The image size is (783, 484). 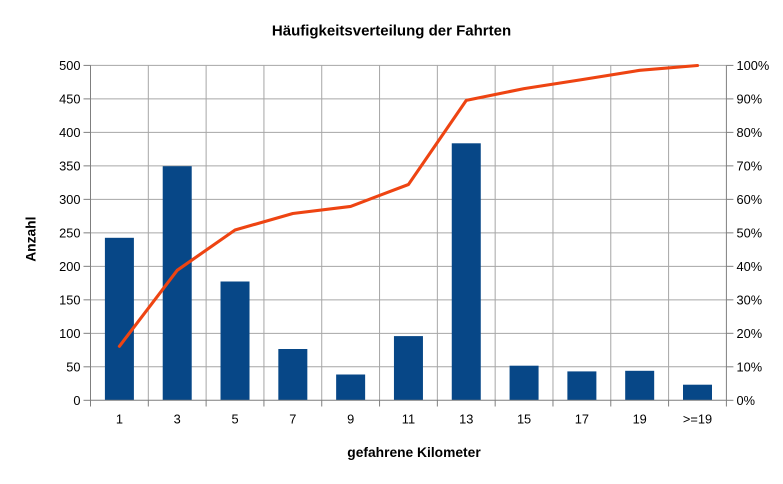 What do you see at coordinates (69, 300) in the screenshot?
I see `svg-text: 150` at bounding box center [69, 300].